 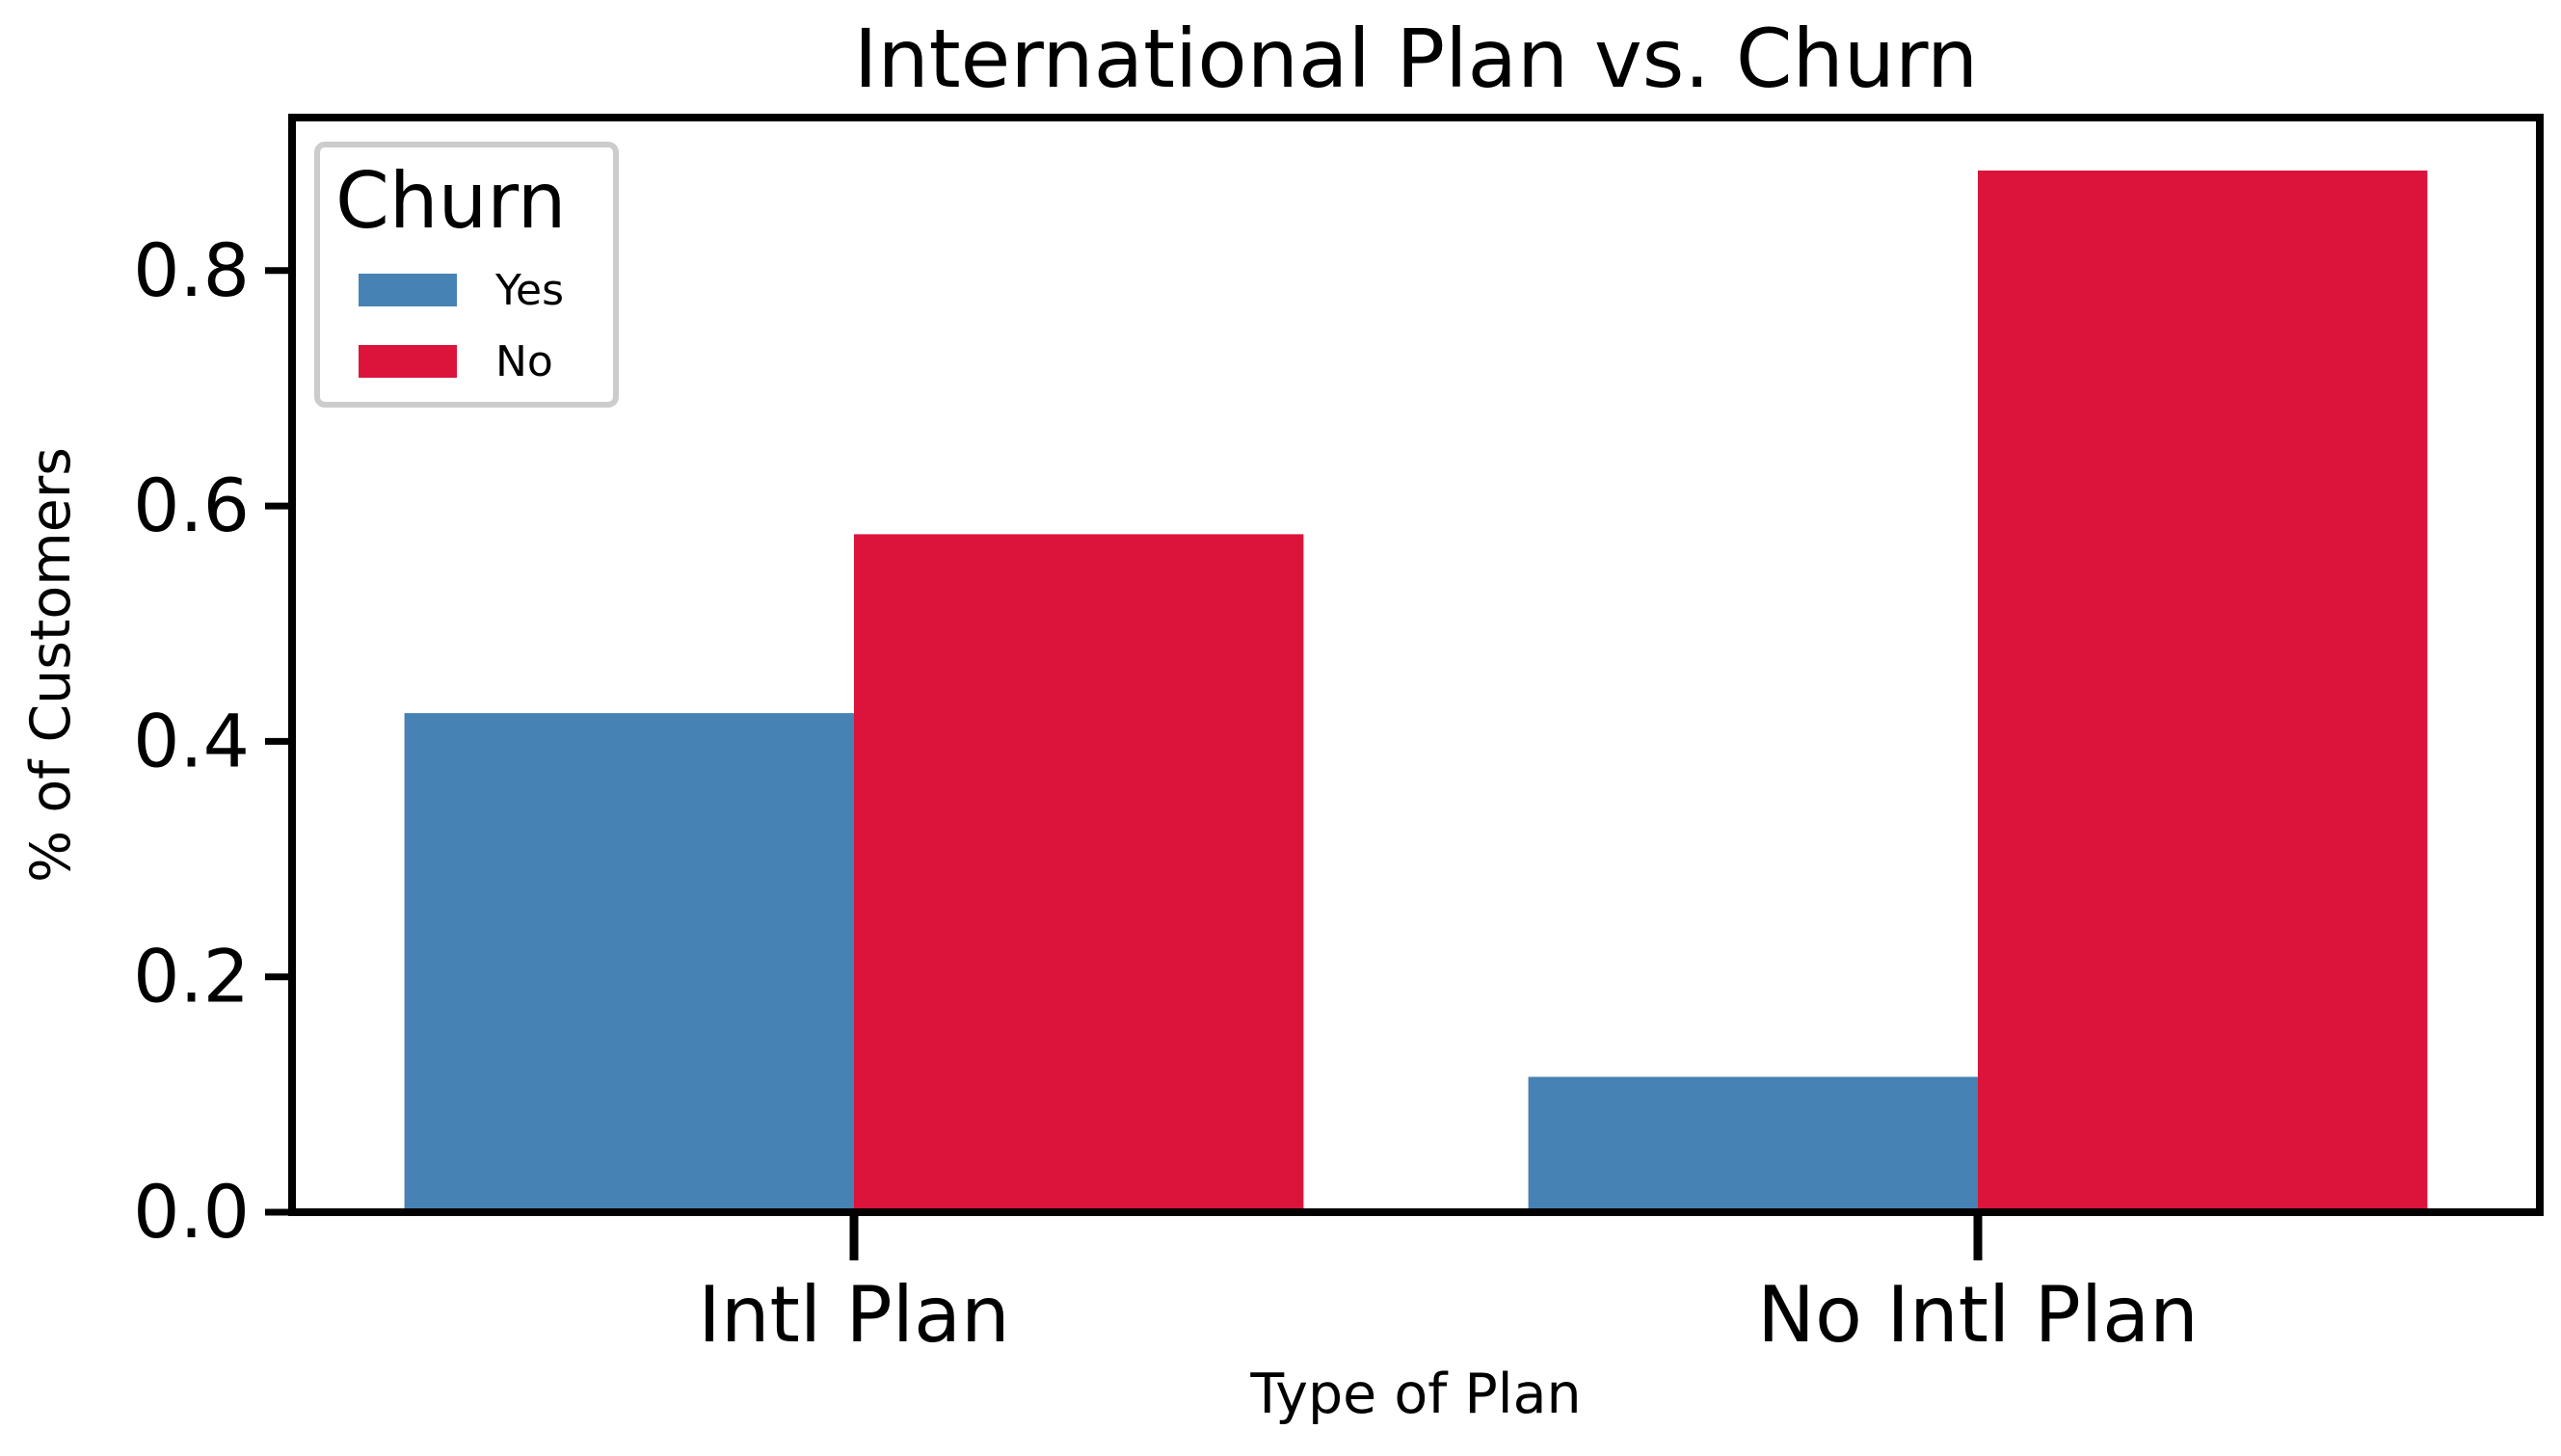 What do you see at coordinates (450, 201) in the screenshot?
I see `legend-title: Churn` at bounding box center [450, 201].